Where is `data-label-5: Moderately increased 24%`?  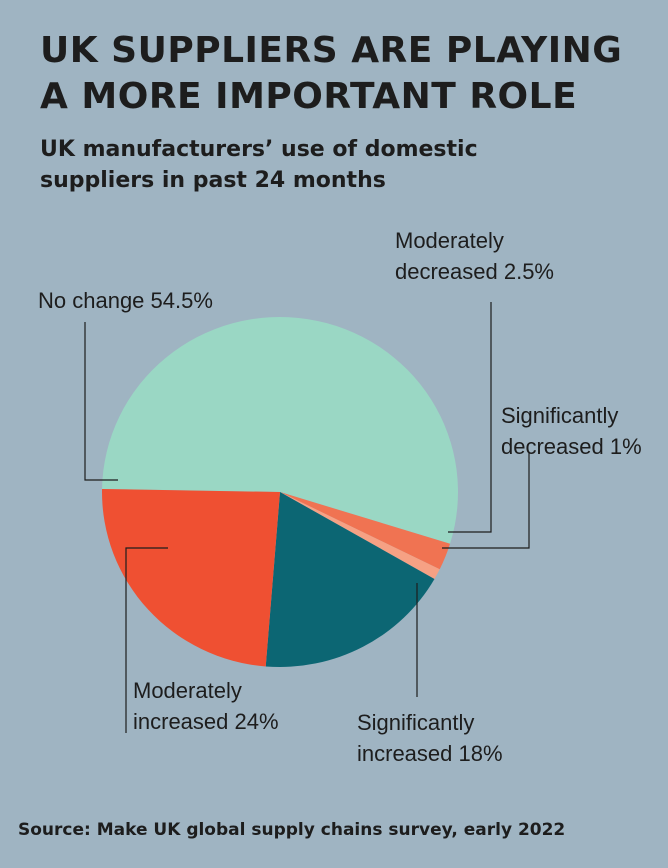
data-label-5: Moderately increased 24% is located at coordinates (206, 706).